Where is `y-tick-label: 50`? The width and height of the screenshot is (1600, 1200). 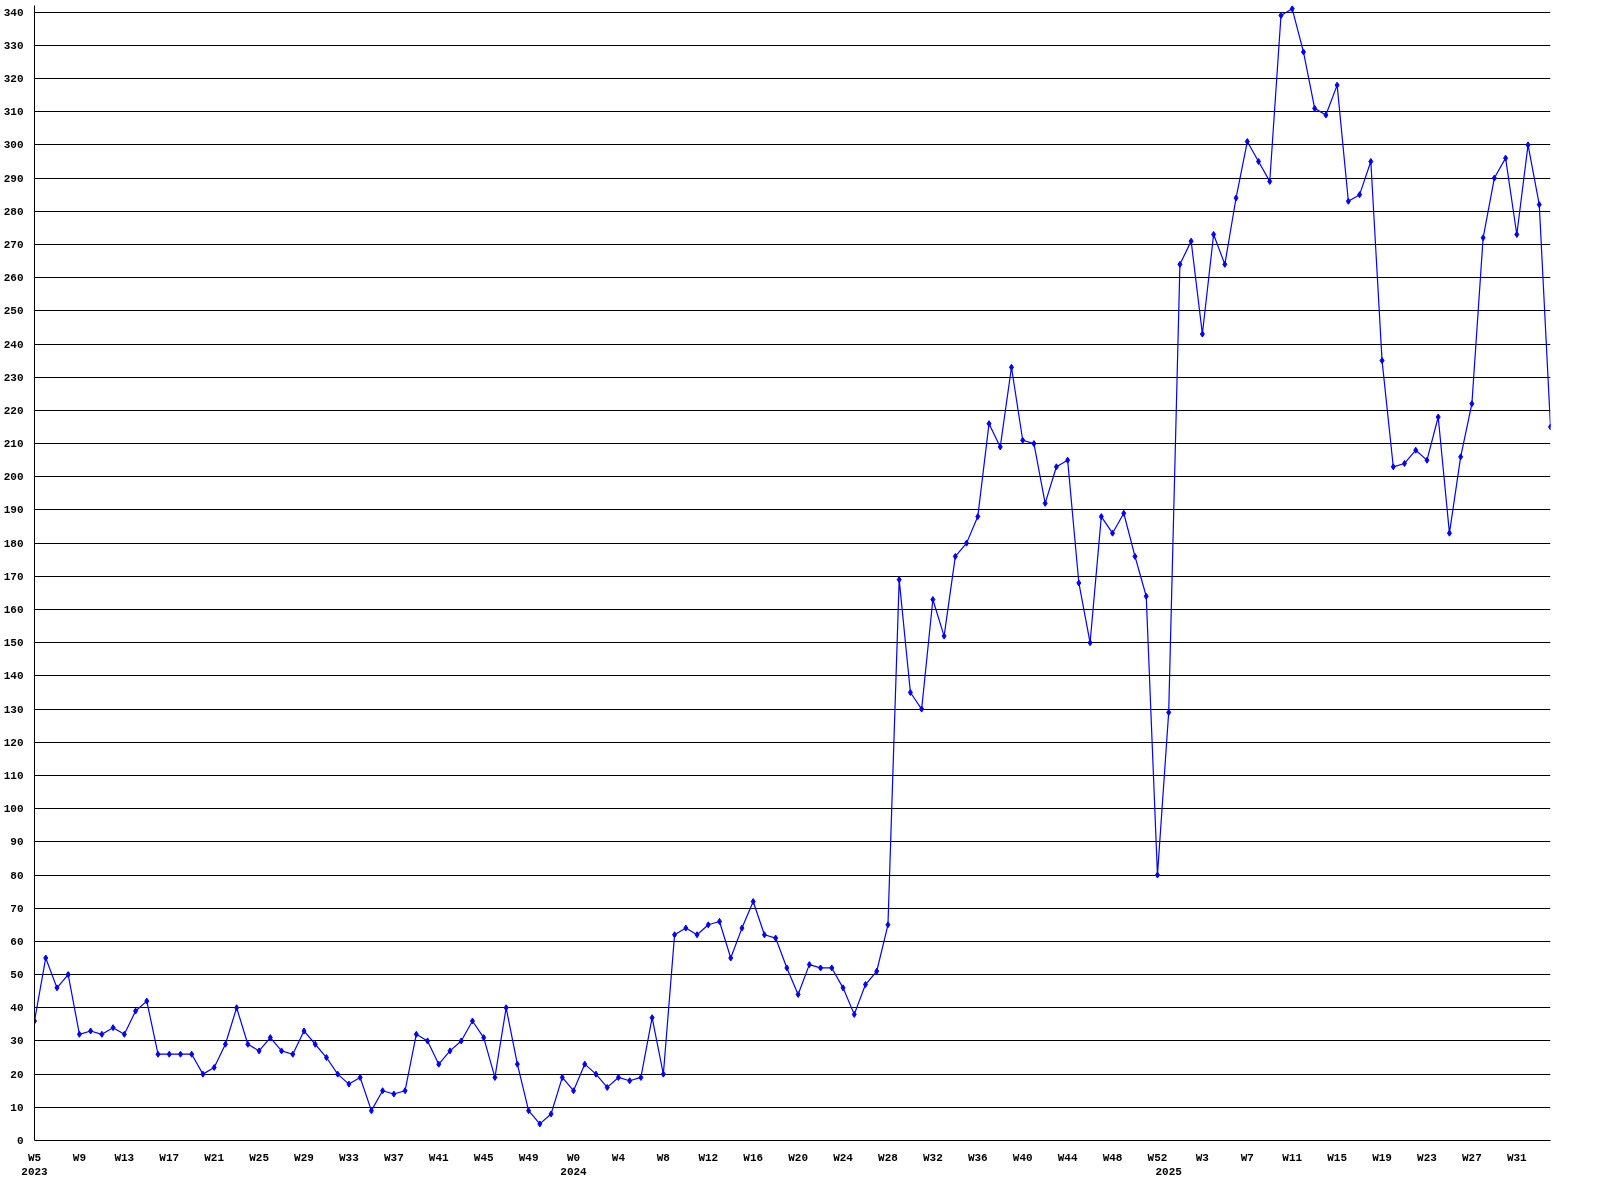 y-tick-label: 50 is located at coordinates (17, 975).